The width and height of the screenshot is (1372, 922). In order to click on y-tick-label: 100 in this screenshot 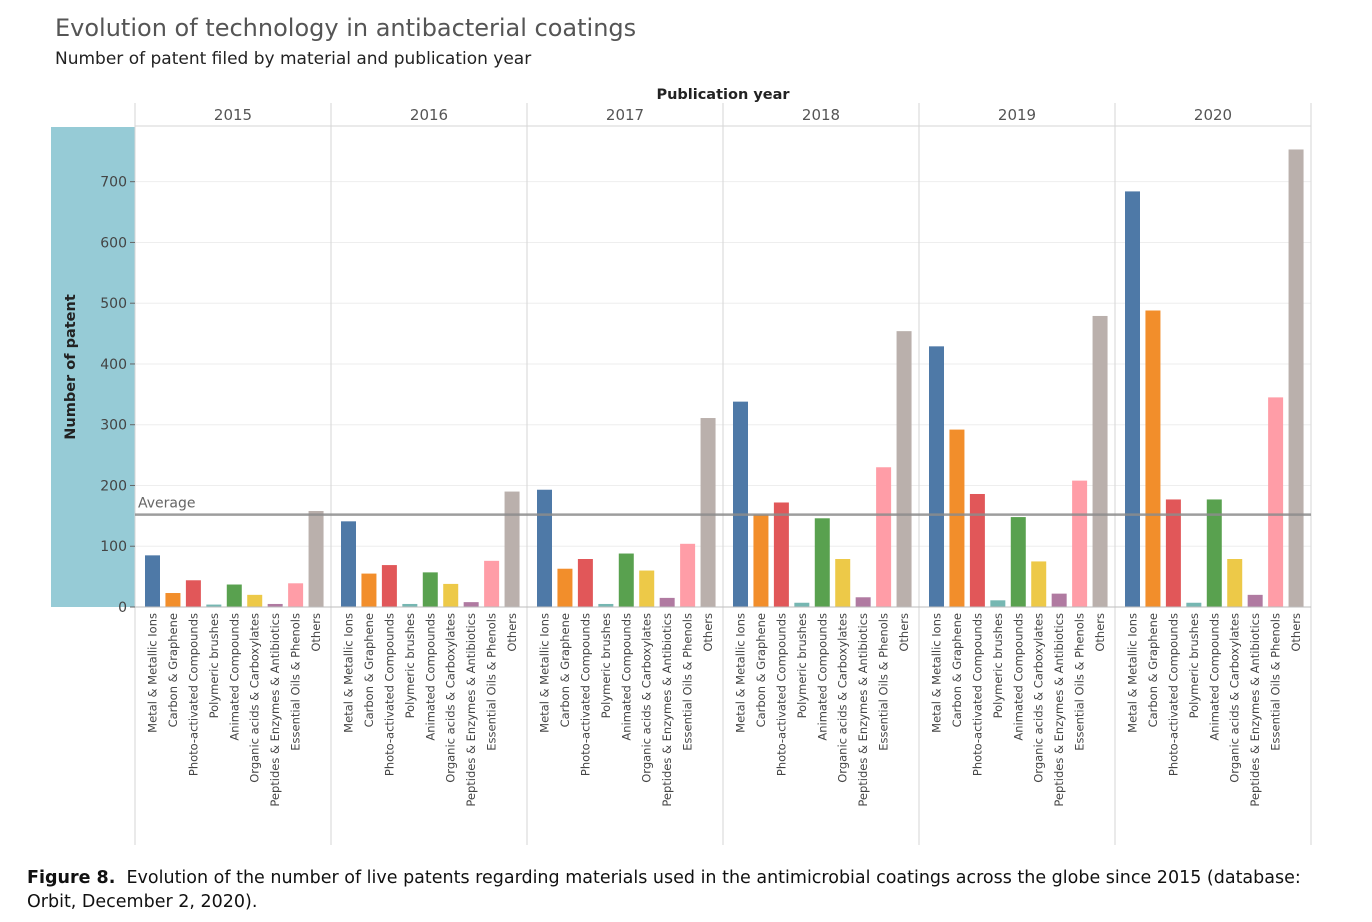, I will do `click(113, 547)`.